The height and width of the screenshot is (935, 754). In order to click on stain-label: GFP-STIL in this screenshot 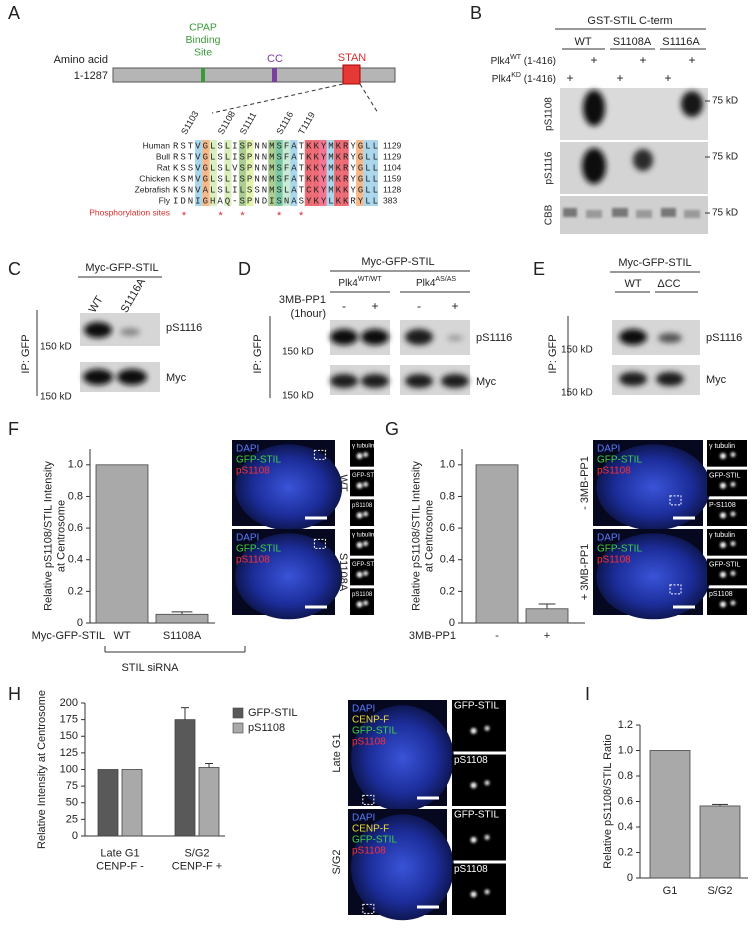, I will do `click(258, 549)`.